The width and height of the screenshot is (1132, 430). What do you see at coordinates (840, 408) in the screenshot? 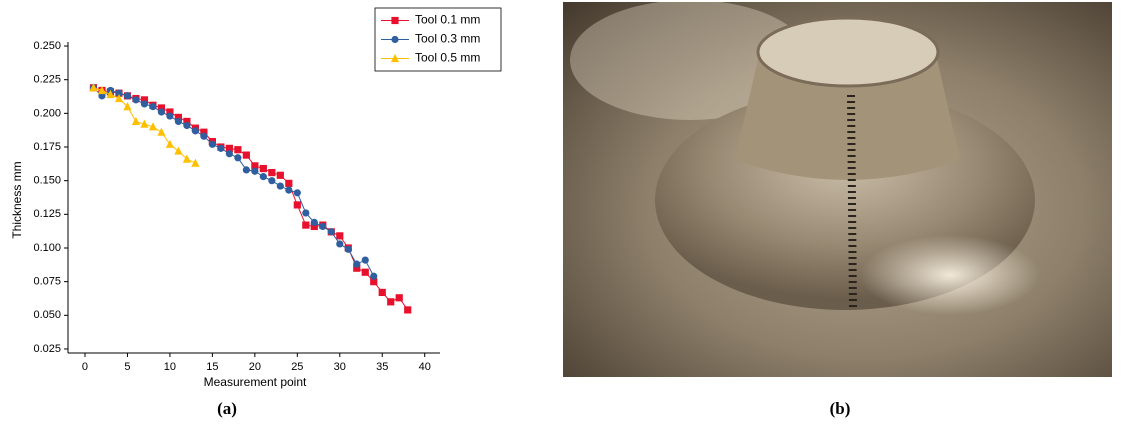
I see `caption: (b)` at bounding box center [840, 408].